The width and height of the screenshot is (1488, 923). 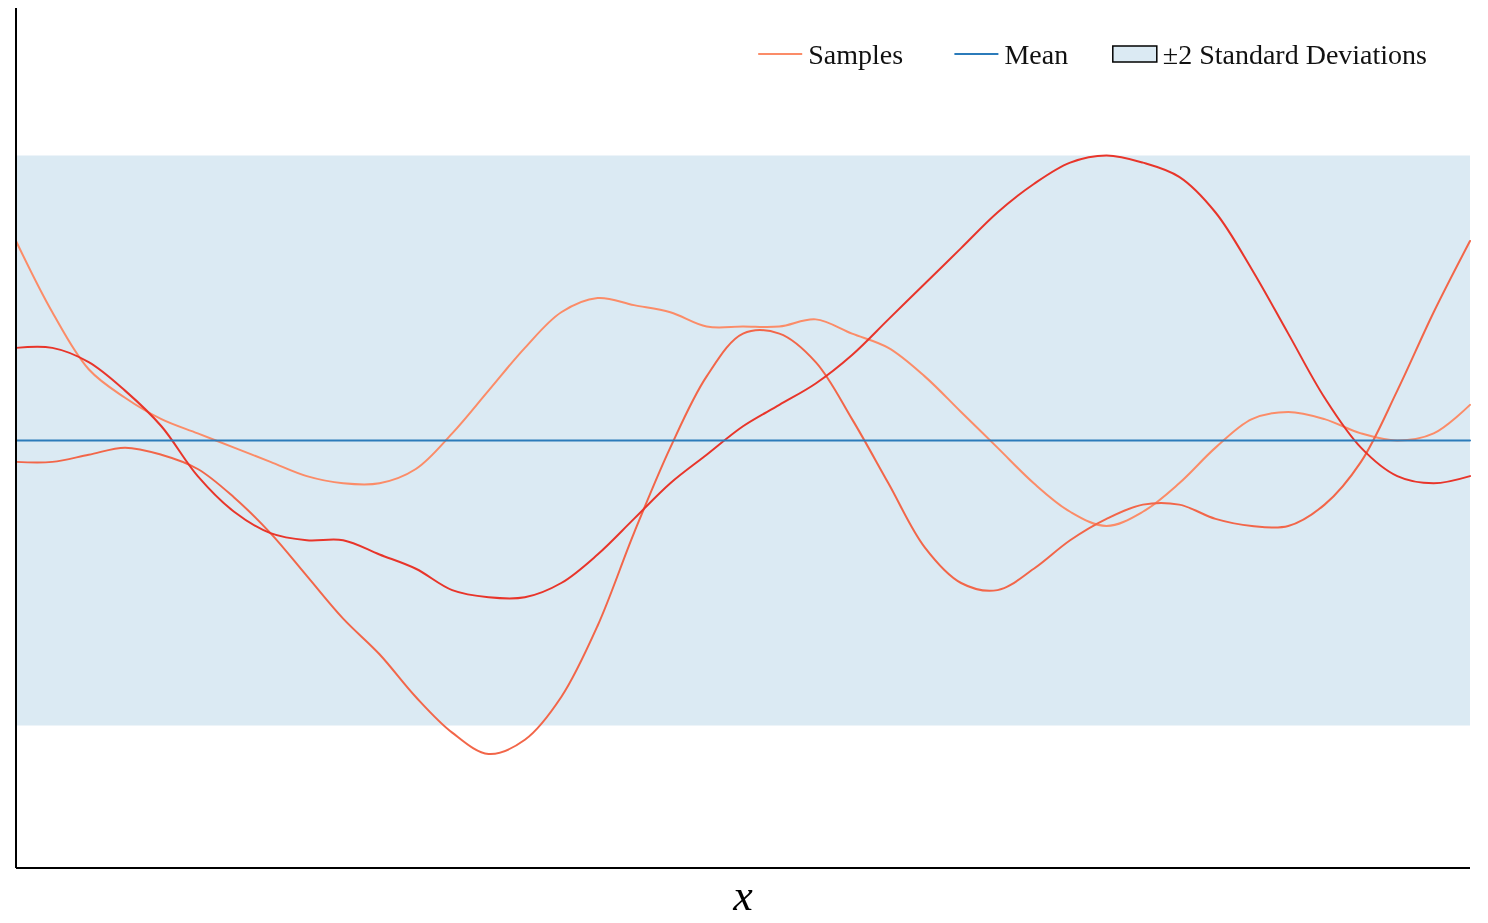 What do you see at coordinates (1036, 54) in the screenshot?
I see `legend-label: Mean` at bounding box center [1036, 54].